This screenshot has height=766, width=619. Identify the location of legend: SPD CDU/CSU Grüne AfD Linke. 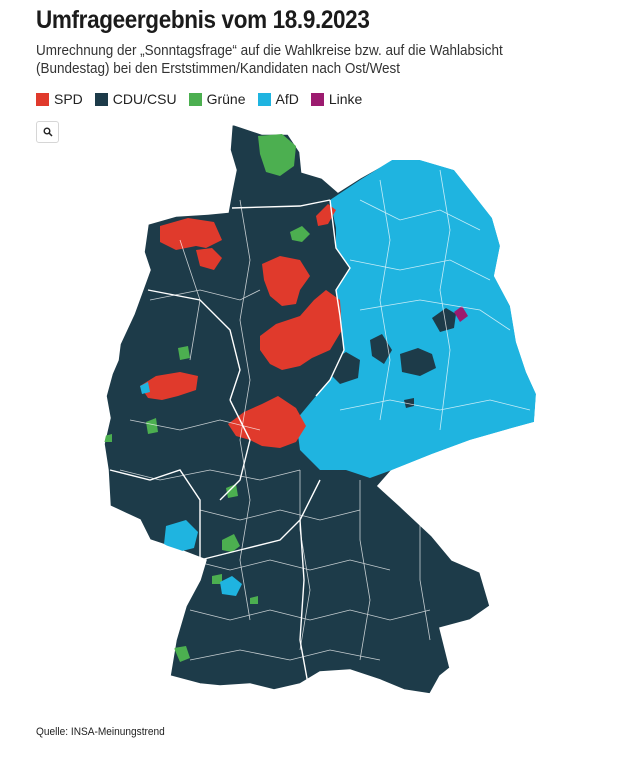
(205, 99).